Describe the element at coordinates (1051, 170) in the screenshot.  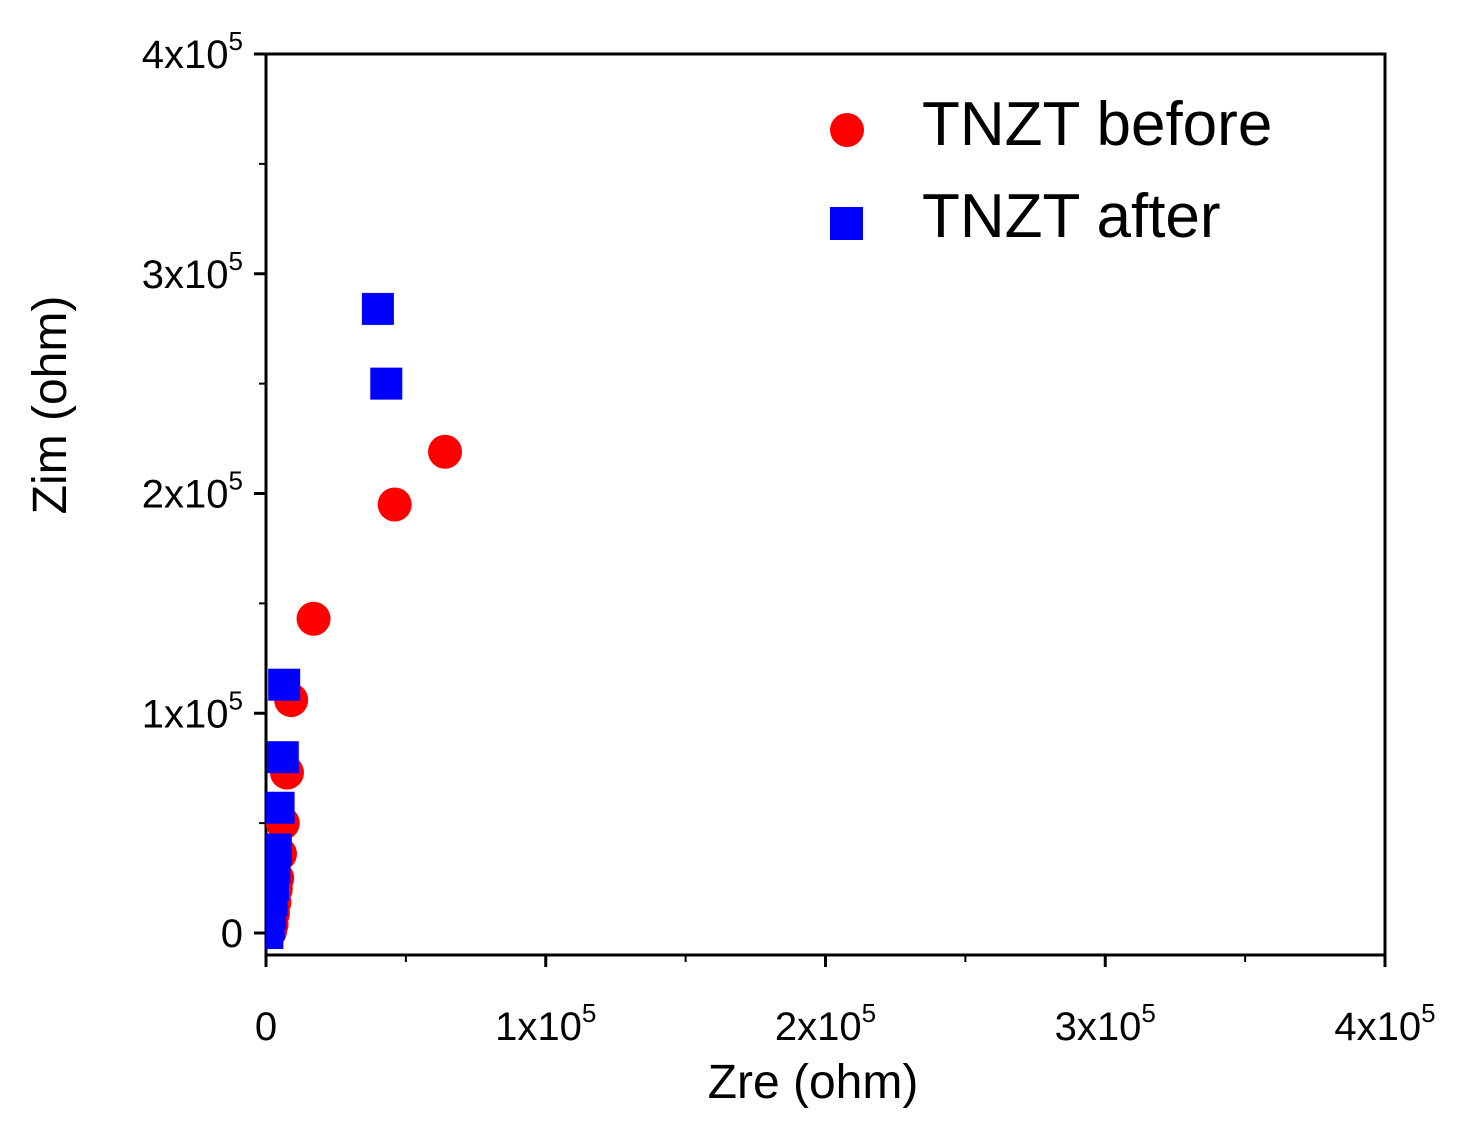
I see `legend: TNZT before TNZT after` at that location.